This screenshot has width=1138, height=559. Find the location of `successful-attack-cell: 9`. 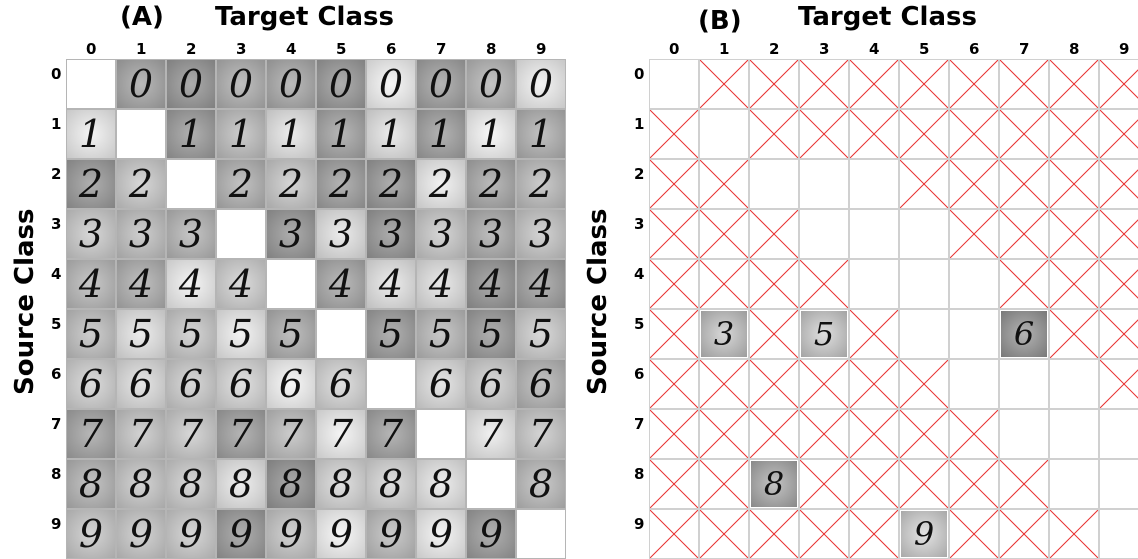

successful-attack-cell: 9 is located at coordinates (924, 534).